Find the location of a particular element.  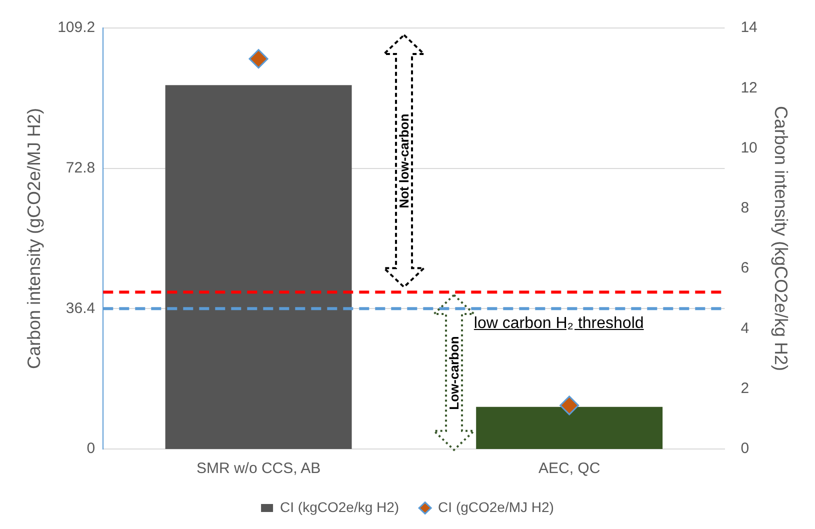

y2-tick-label: 0 is located at coordinates (745, 449).